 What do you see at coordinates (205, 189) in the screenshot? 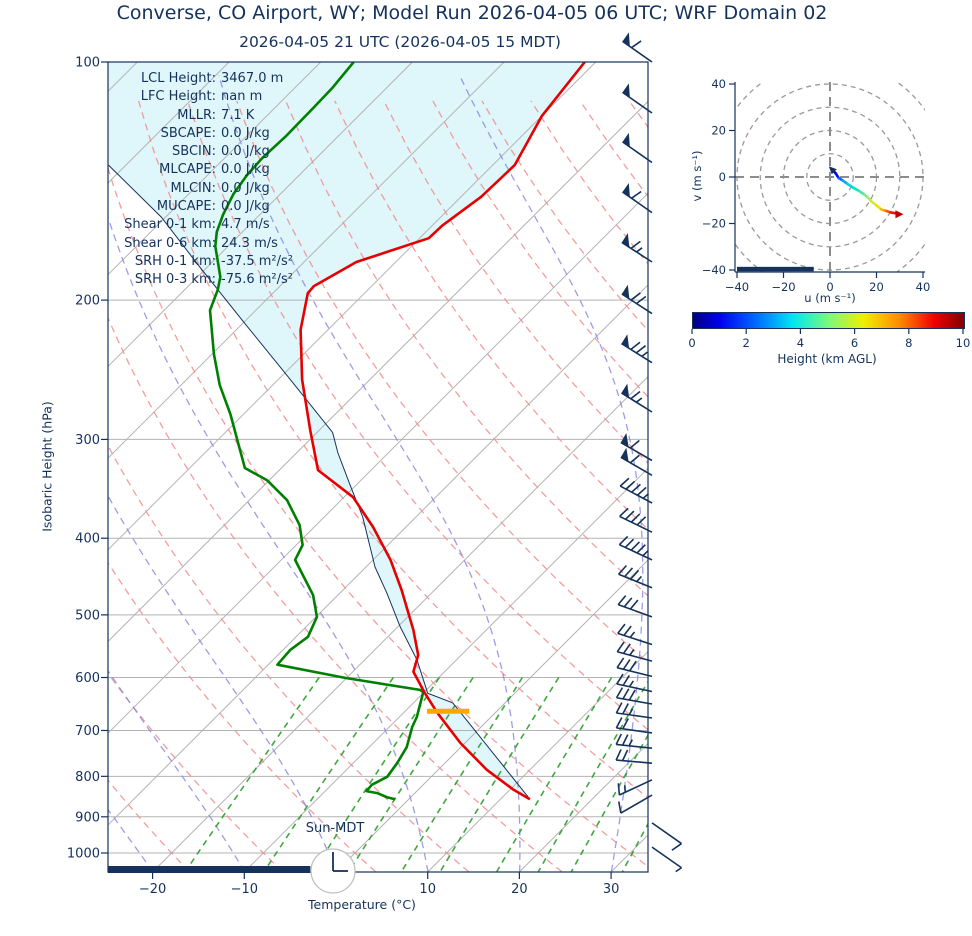
I see `stat-row: MLCIN: 0.0 J/kg` at bounding box center [205, 189].